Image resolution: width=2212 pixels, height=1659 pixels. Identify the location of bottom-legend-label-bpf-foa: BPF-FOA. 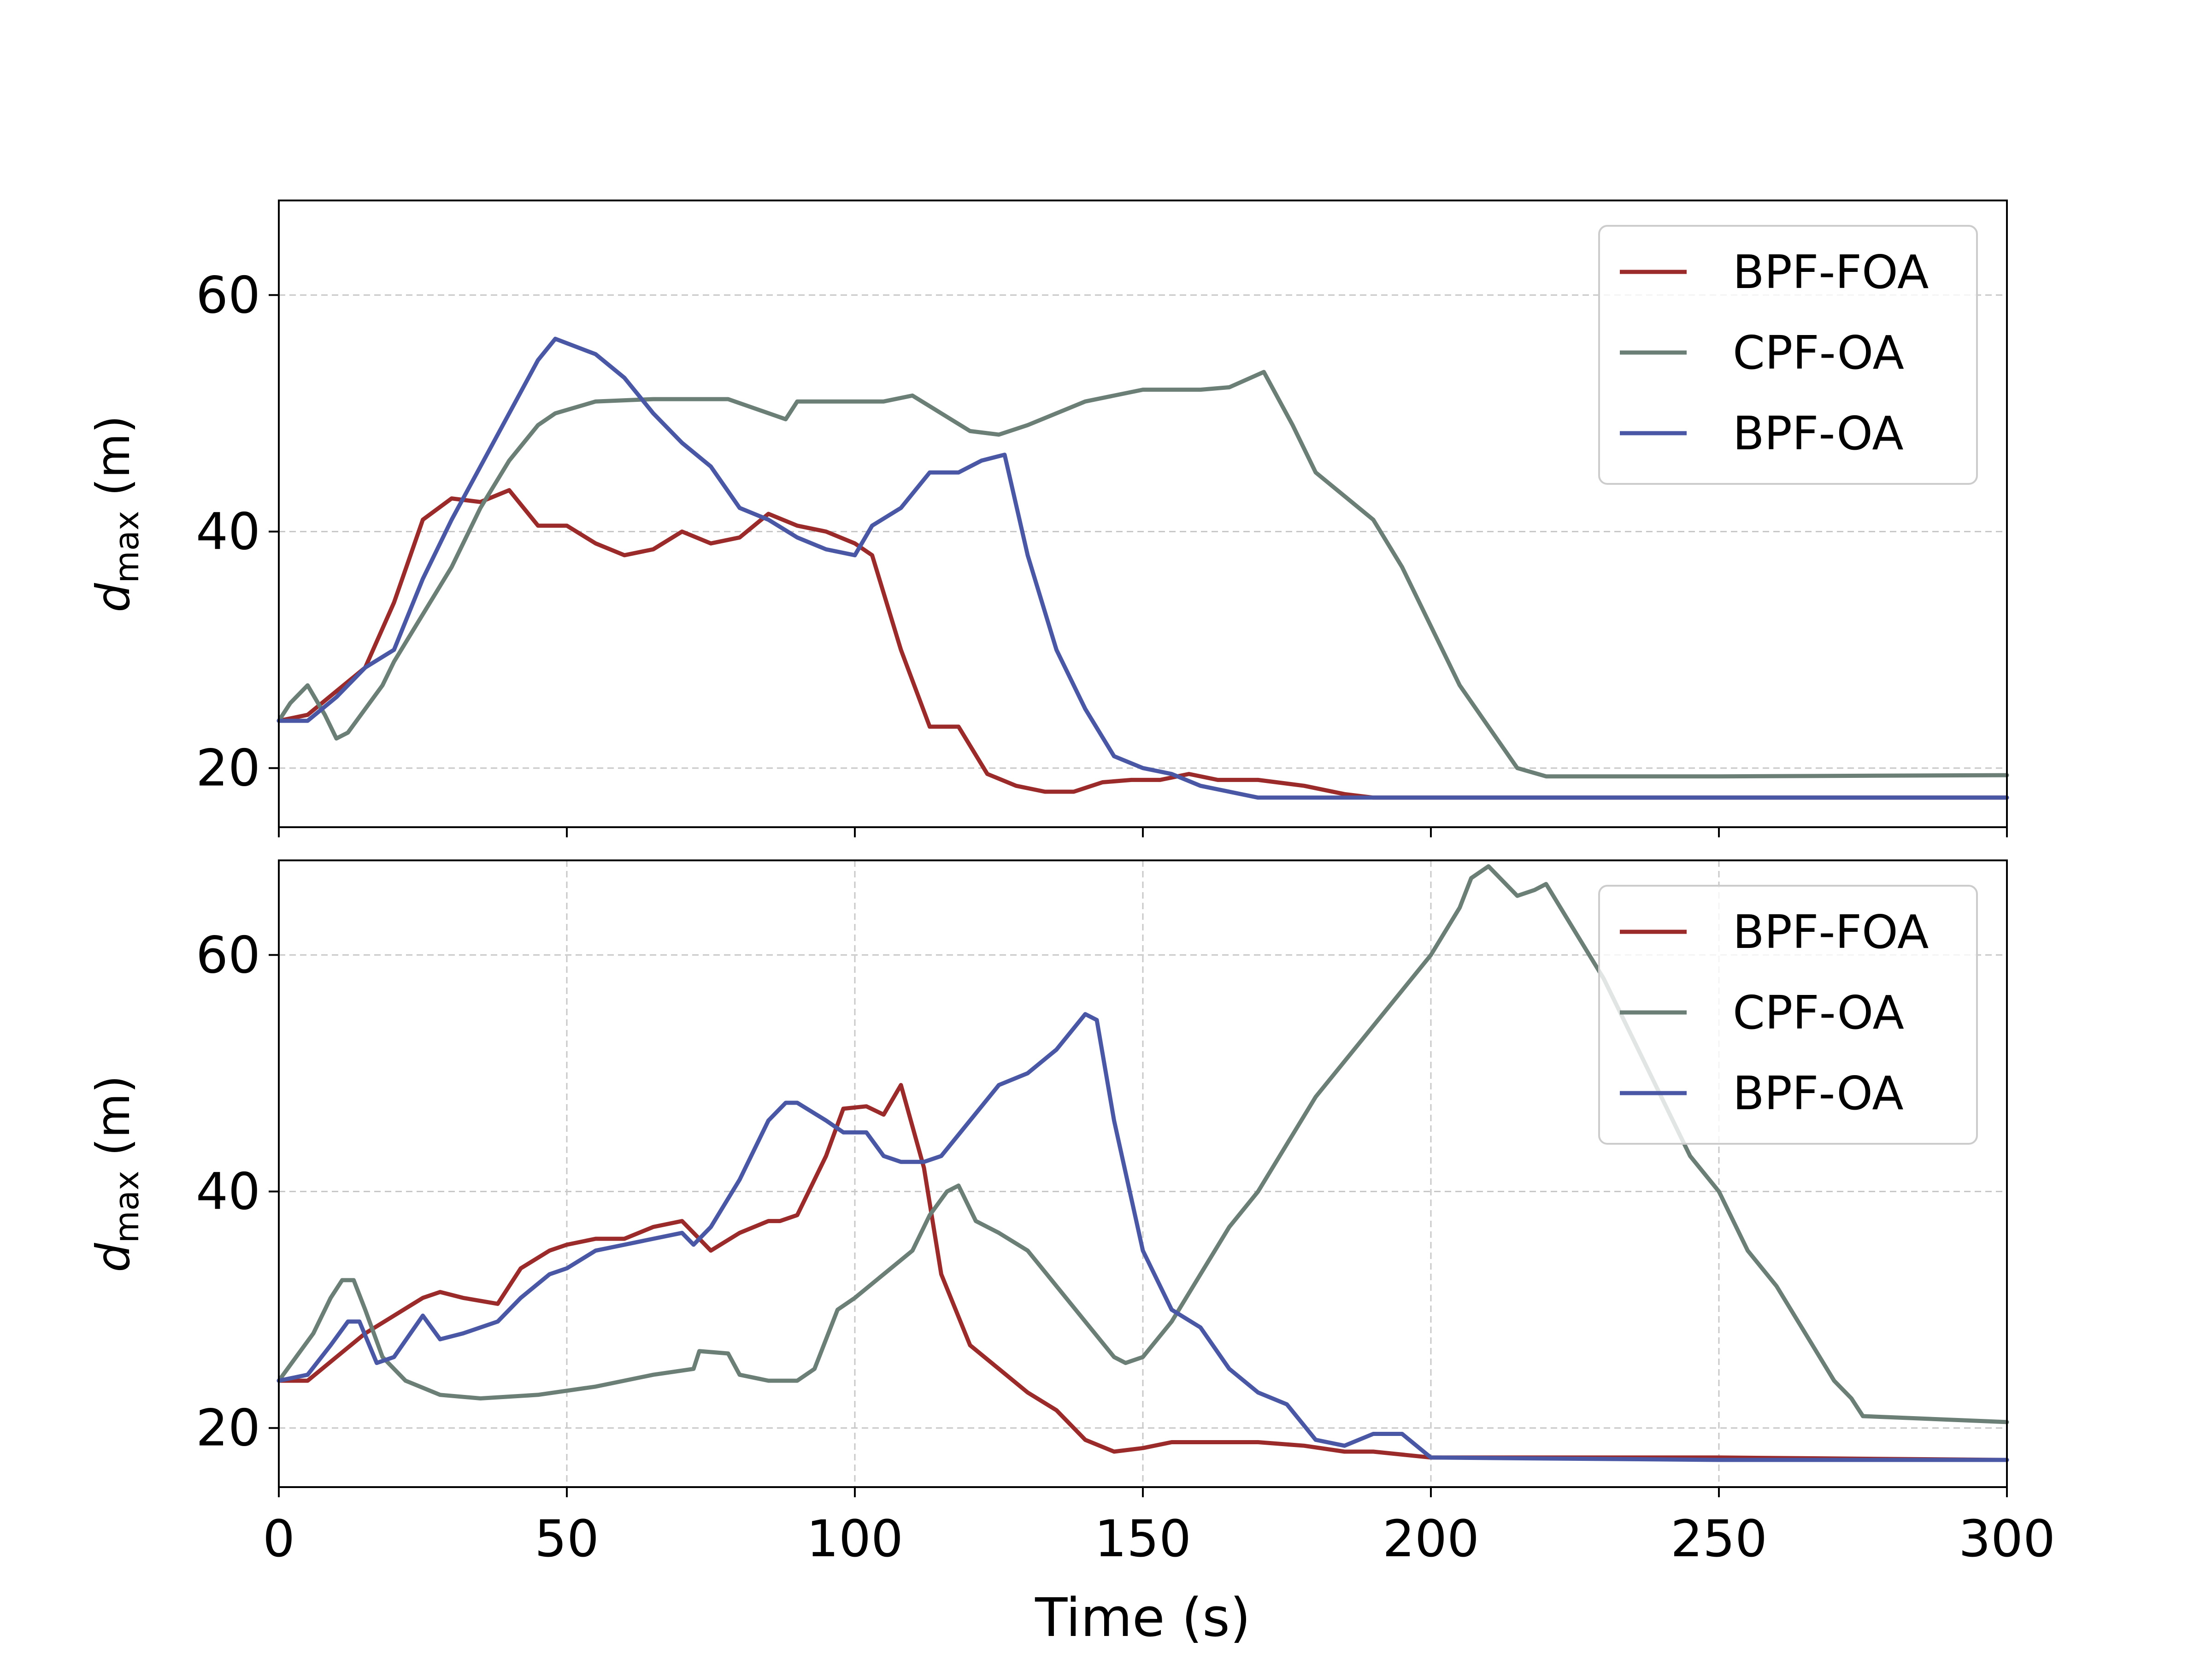
(1831, 932).